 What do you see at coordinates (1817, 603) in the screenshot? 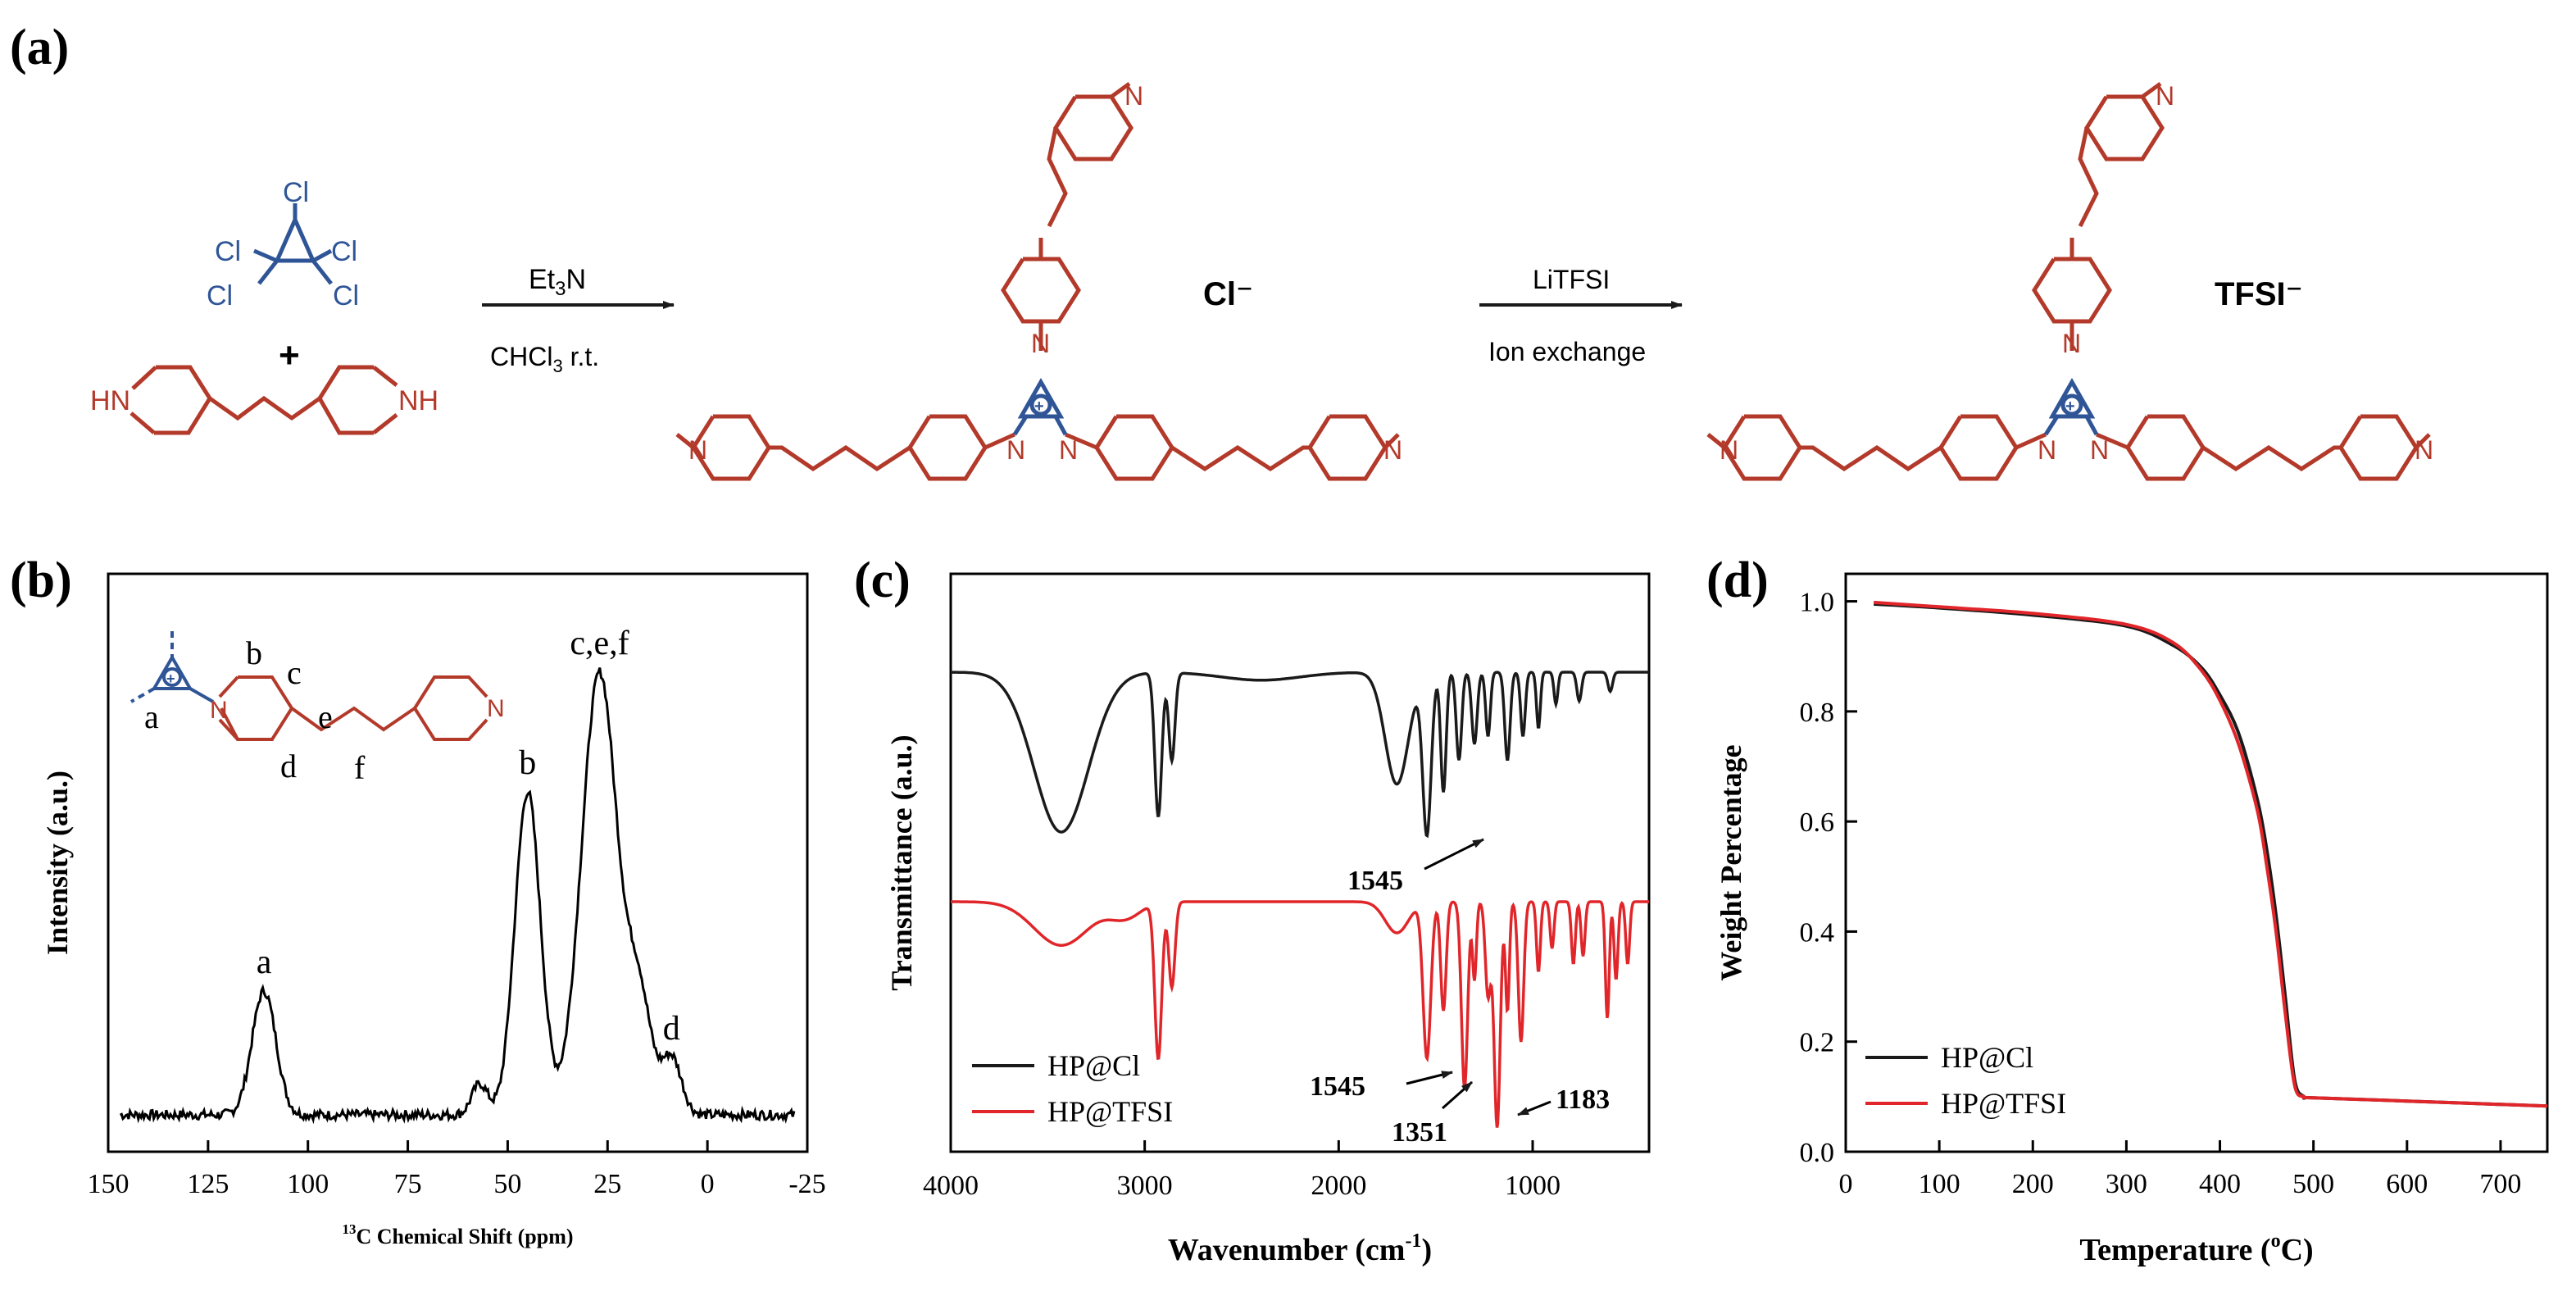
I see `y-tick-label: 1.0` at bounding box center [1817, 603].